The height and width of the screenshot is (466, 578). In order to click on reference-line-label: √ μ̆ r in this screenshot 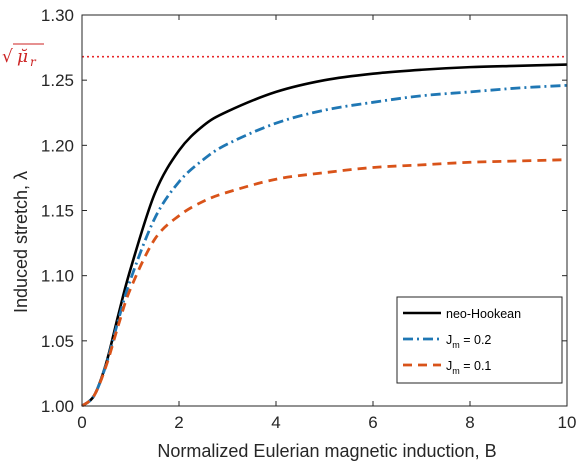, I will do `click(23, 56)`.